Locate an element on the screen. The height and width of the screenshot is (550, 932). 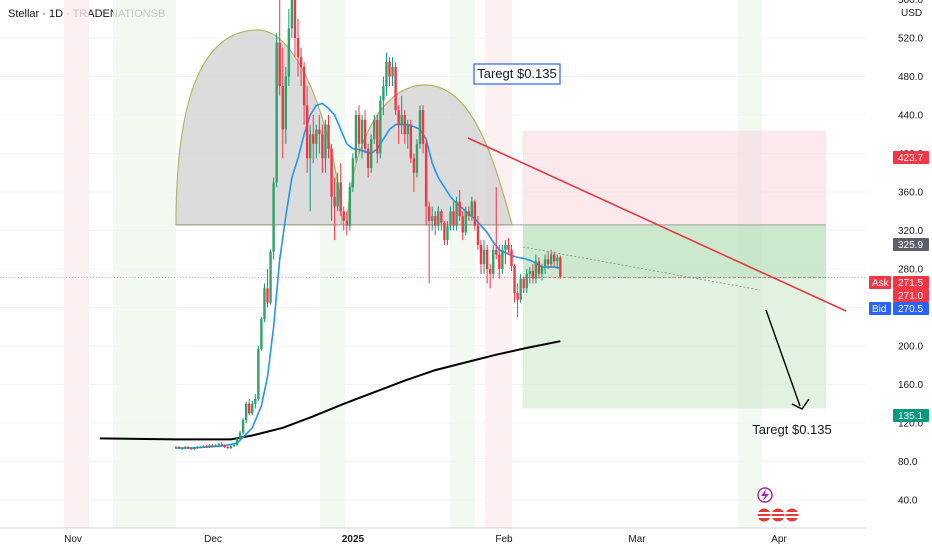
y-tick-label: 200.0 is located at coordinates (910, 347).